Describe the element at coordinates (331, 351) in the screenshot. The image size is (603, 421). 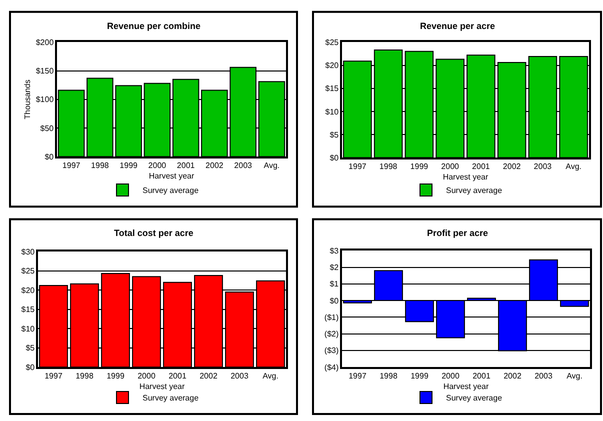
I see `y-tick-label: ($3)` at that location.